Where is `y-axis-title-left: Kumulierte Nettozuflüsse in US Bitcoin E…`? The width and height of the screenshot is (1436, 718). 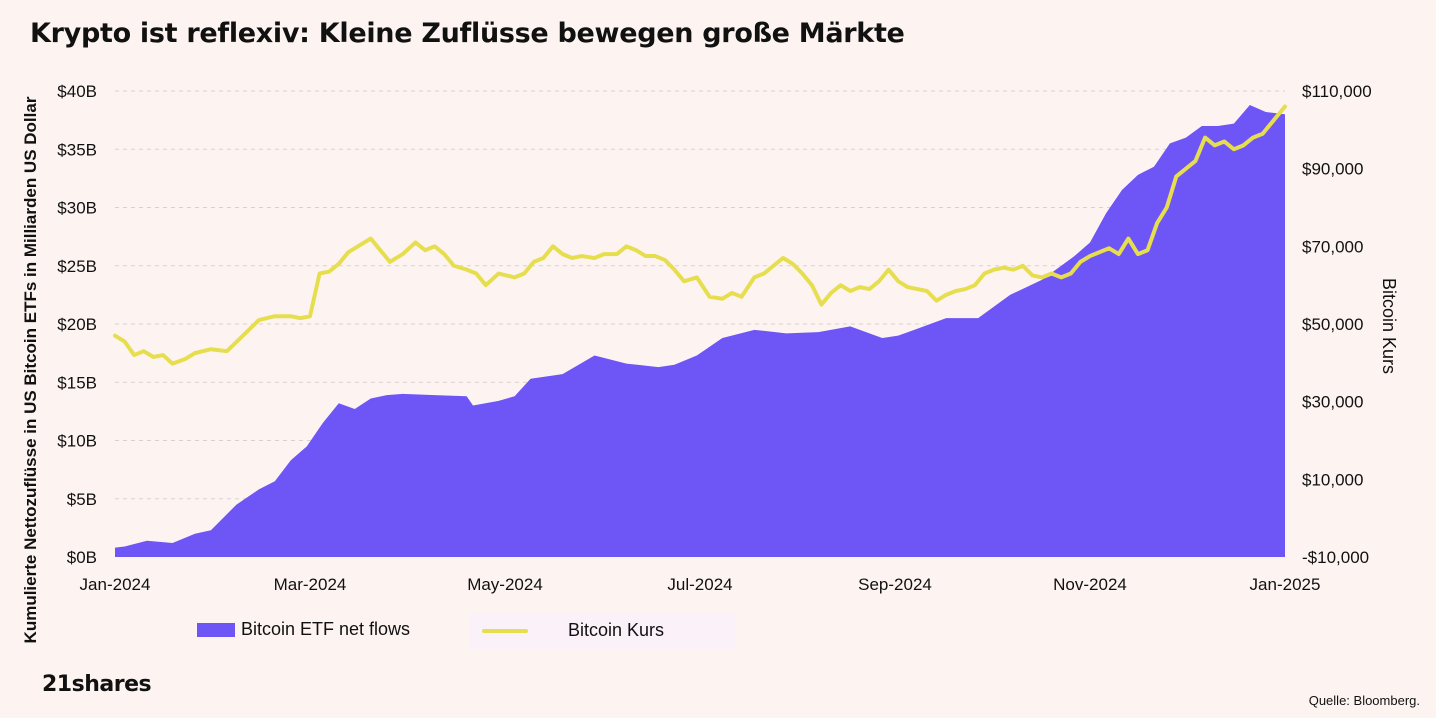 y-axis-title-left: Kumulierte Nettozuflüsse in US Bitcoin E… is located at coordinates (30, 369).